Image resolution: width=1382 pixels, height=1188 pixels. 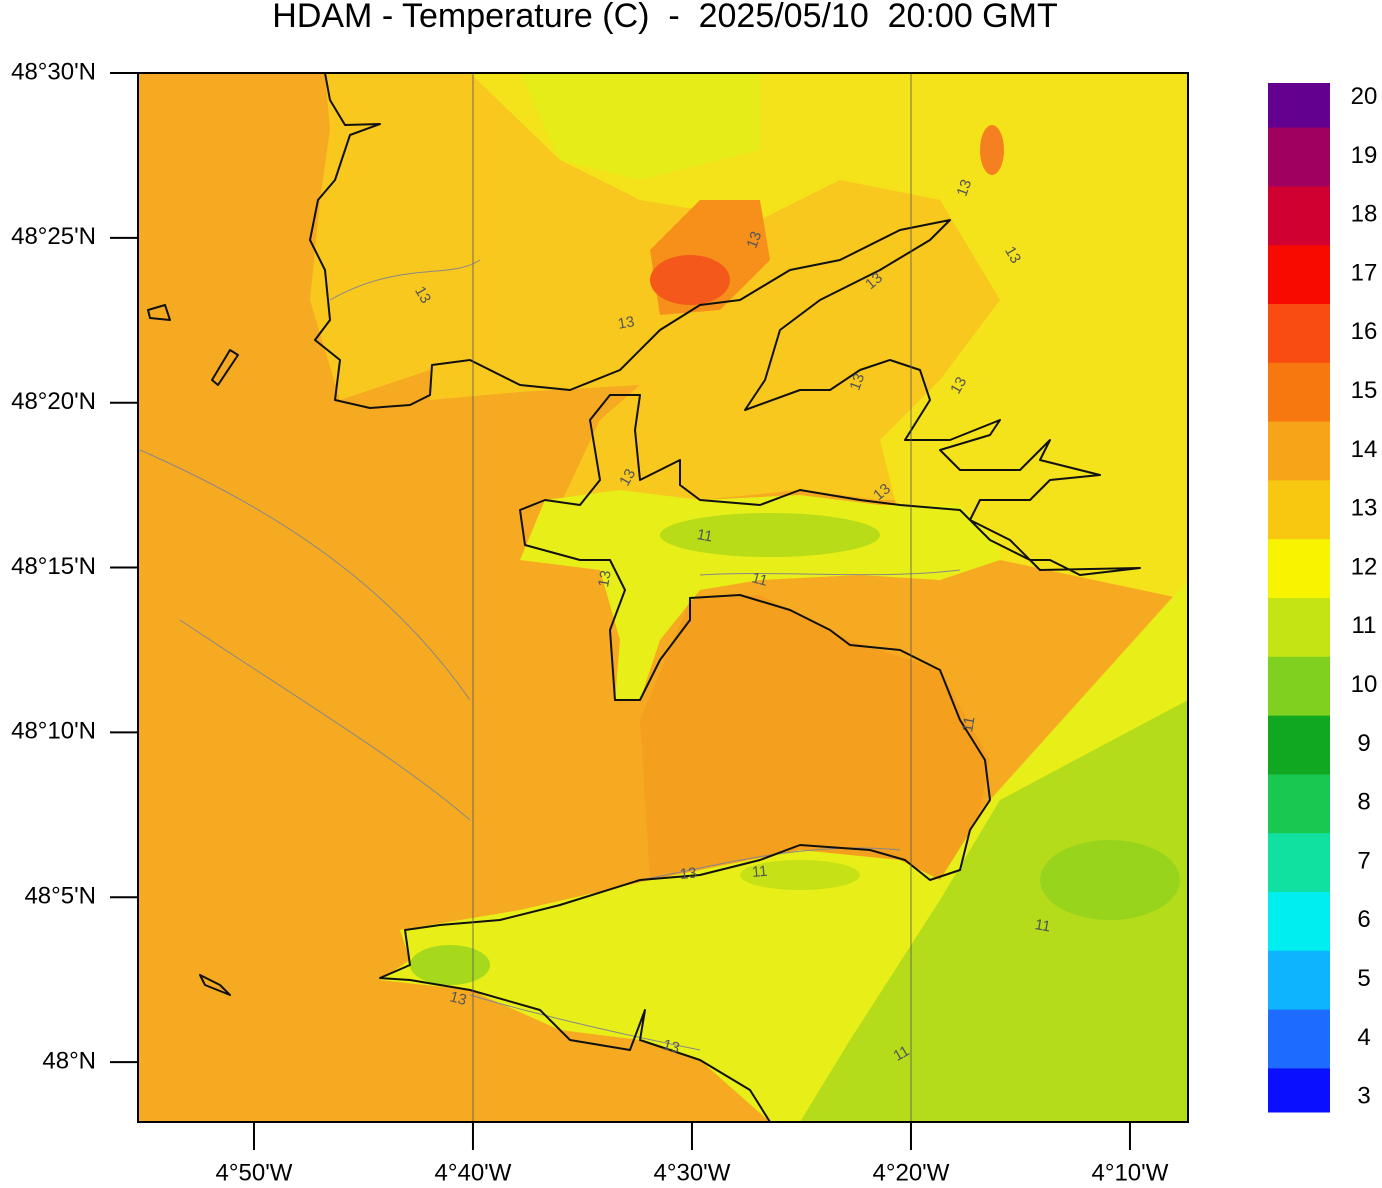 I want to click on y-tick-label: 48°10'N, so click(x=53, y=731).